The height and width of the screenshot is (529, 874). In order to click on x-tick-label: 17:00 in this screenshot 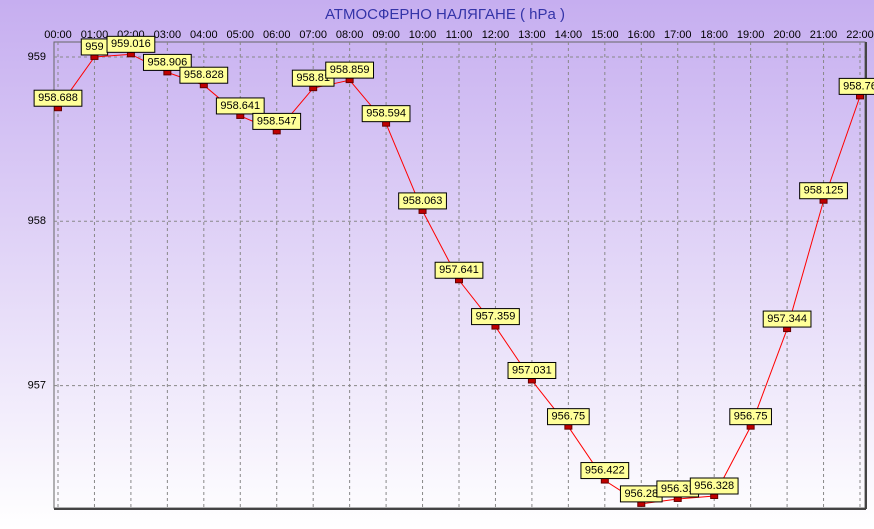, I will do `click(678, 35)`.